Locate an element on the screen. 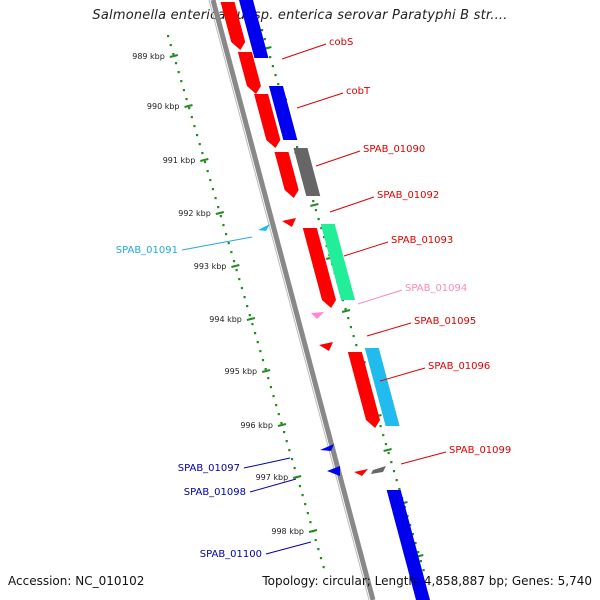 The height and width of the screenshot is (600, 600). feature-spab01090-red is located at coordinates (267, 121).